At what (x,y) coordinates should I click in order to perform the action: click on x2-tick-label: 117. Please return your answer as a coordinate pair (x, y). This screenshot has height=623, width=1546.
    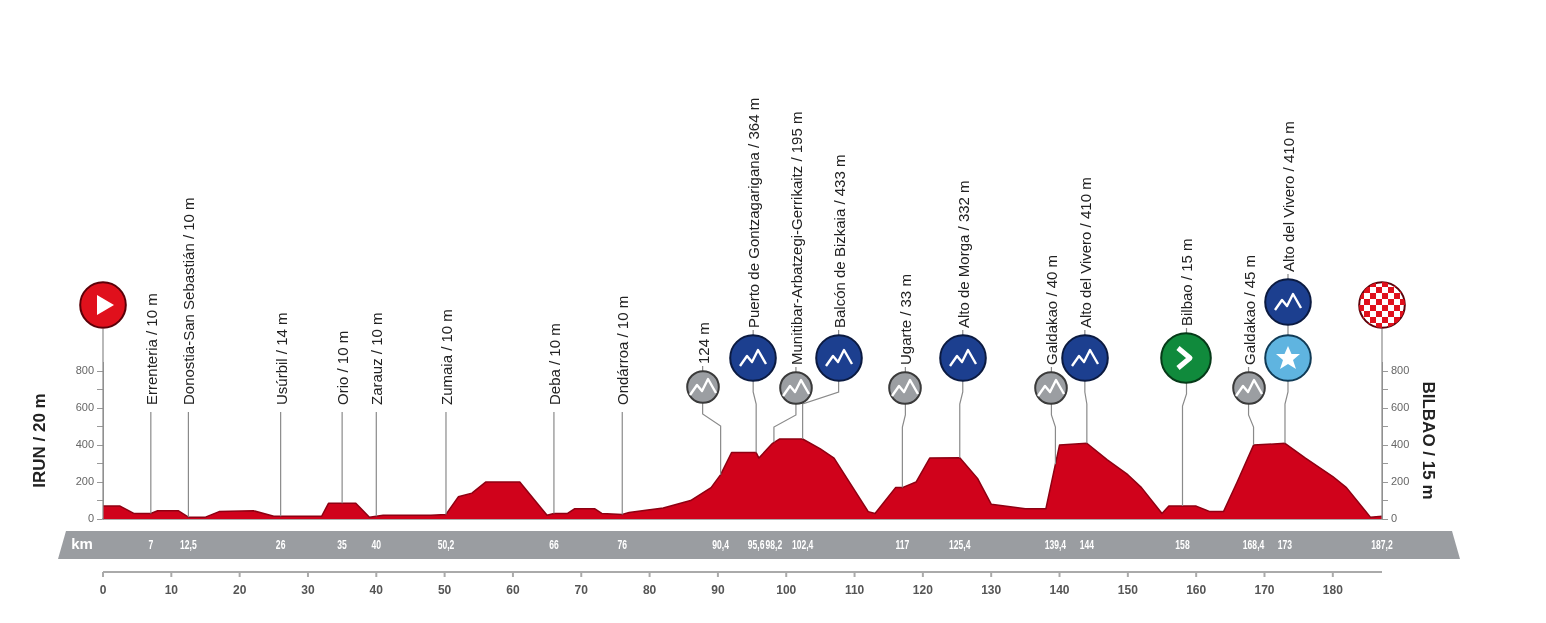
    Looking at the image, I should click on (902, 543).